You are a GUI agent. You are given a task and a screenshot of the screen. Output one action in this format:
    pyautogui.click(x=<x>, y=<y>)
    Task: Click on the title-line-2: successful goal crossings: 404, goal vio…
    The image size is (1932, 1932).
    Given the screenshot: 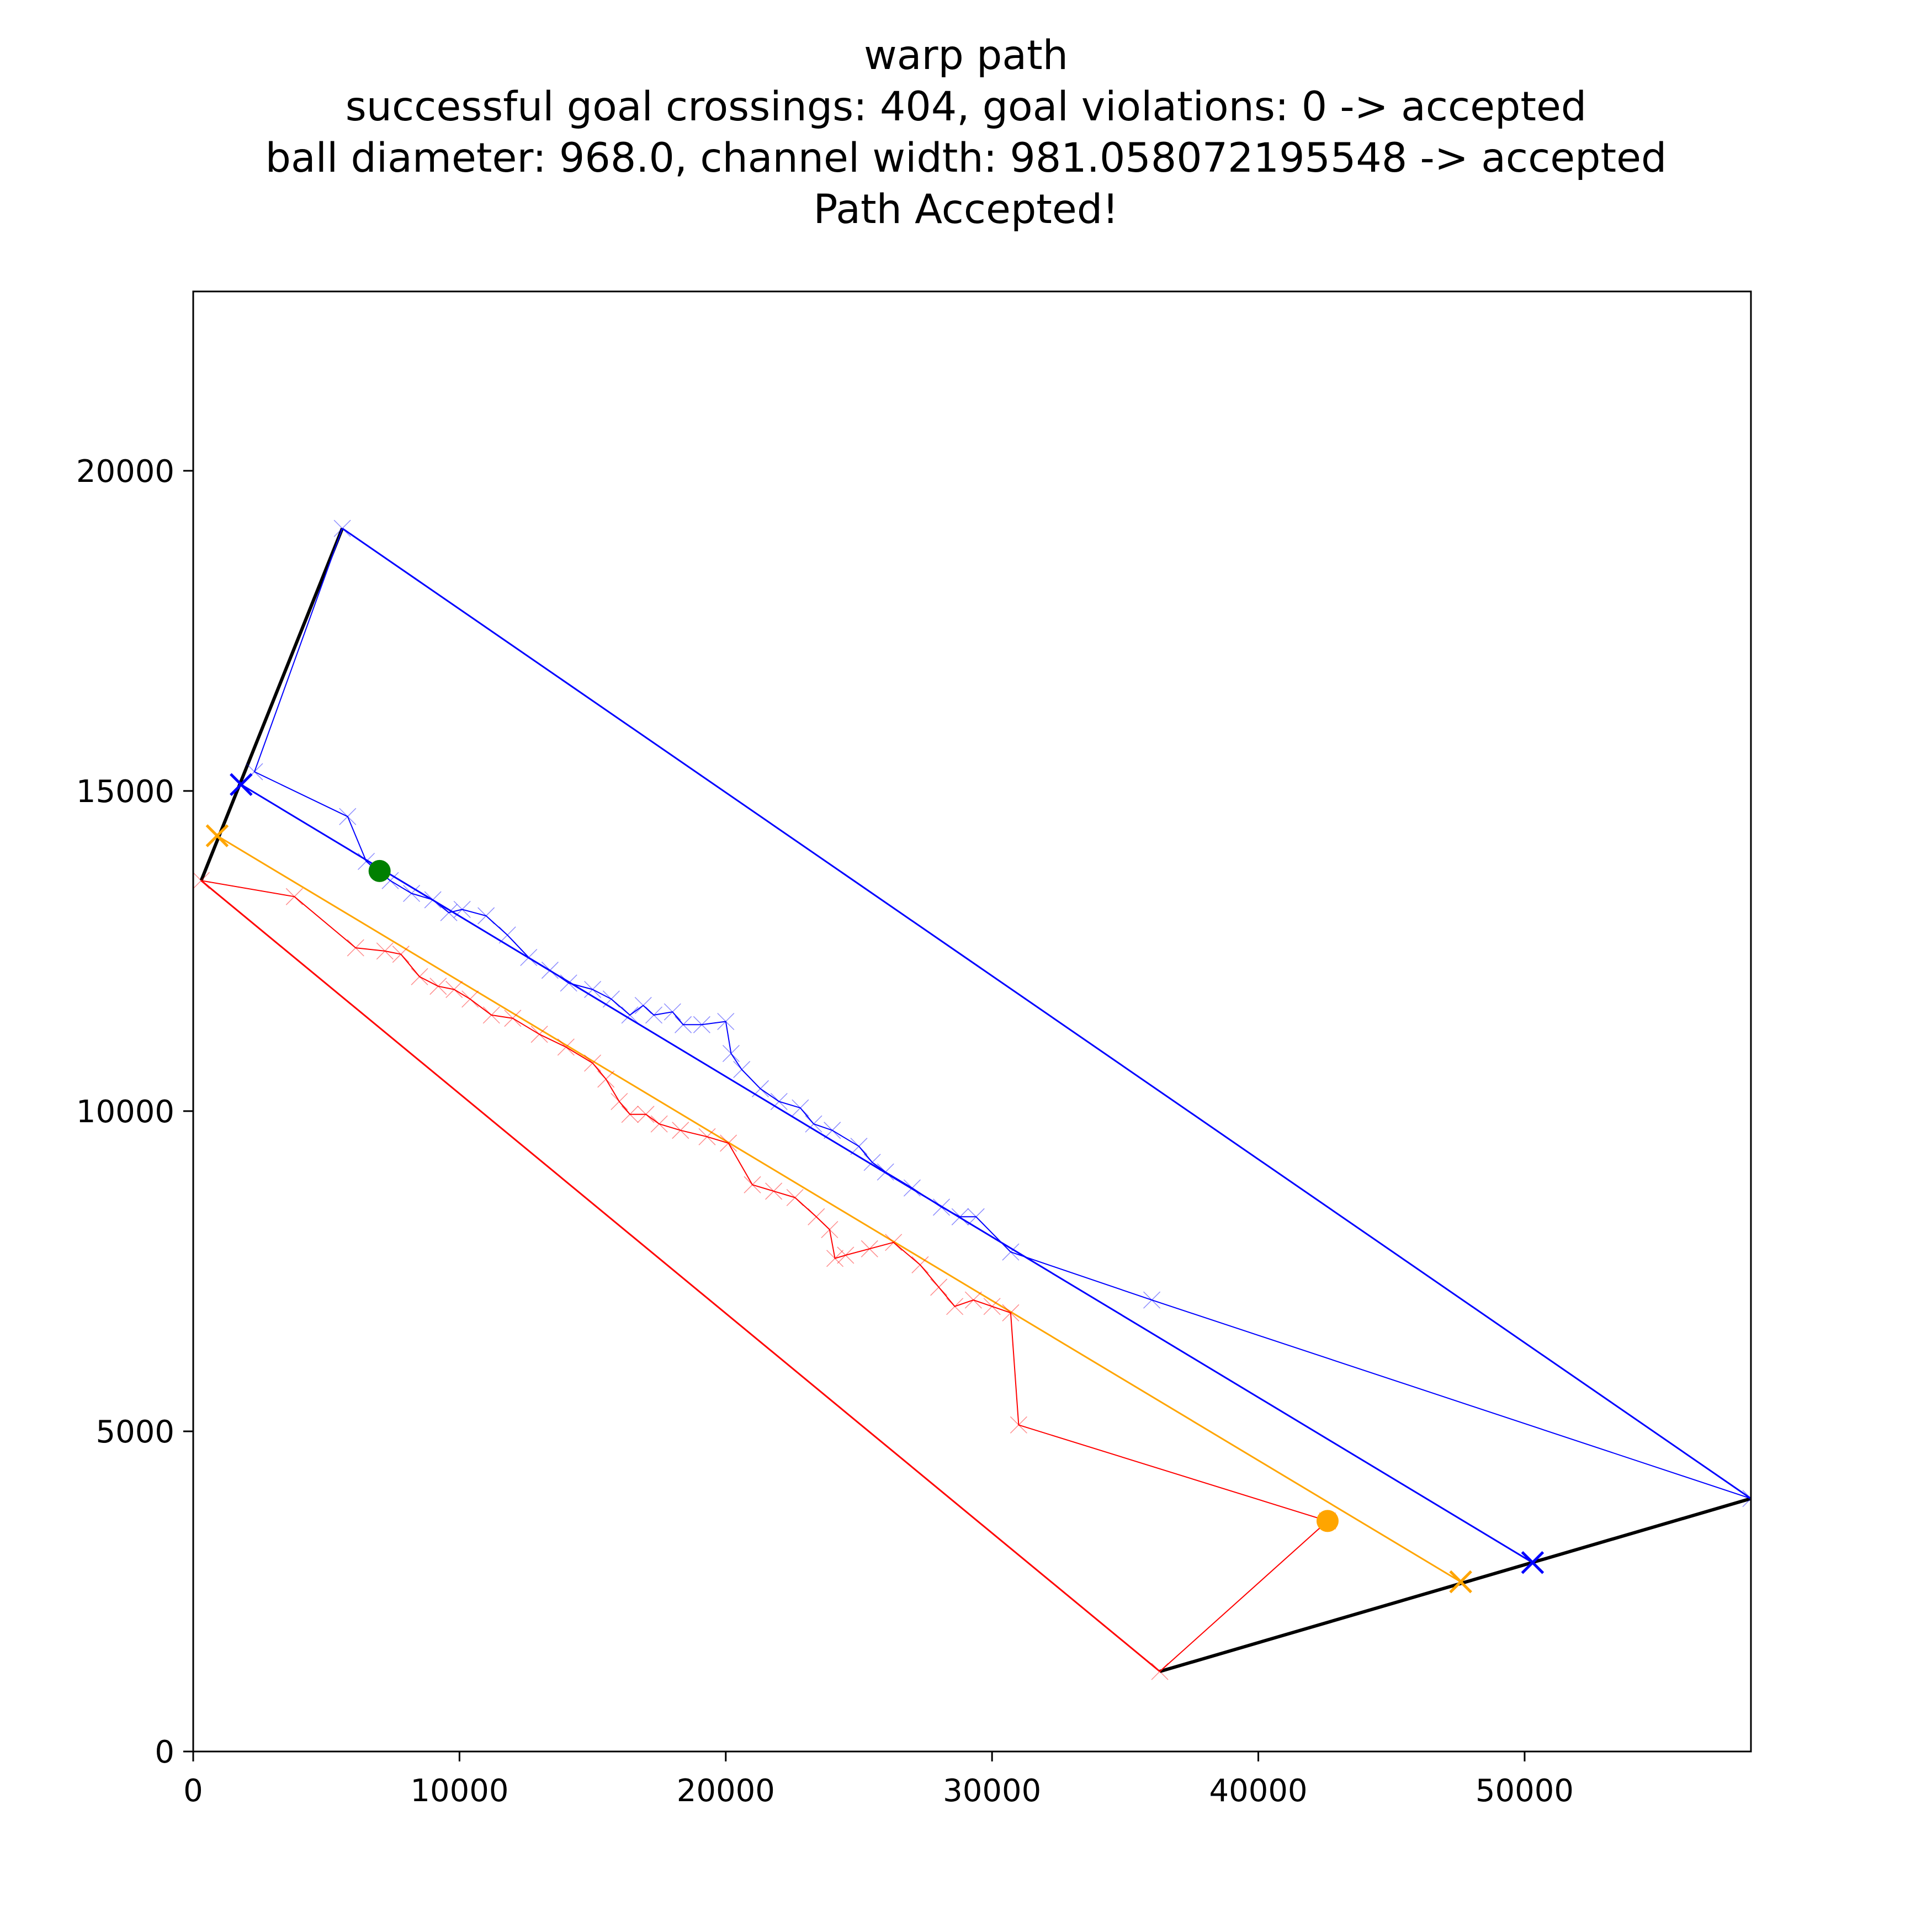 What is the action you would take?
    pyautogui.click(x=967, y=107)
    